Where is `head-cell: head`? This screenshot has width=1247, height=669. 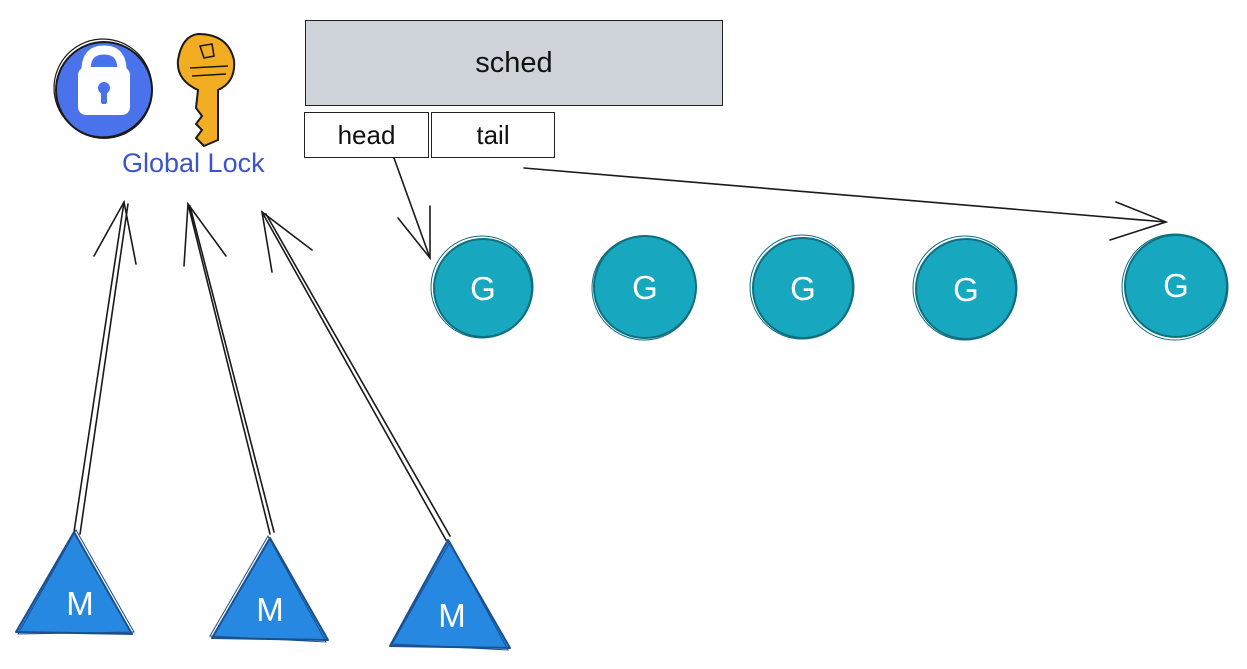
head-cell: head is located at coordinates (366, 135).